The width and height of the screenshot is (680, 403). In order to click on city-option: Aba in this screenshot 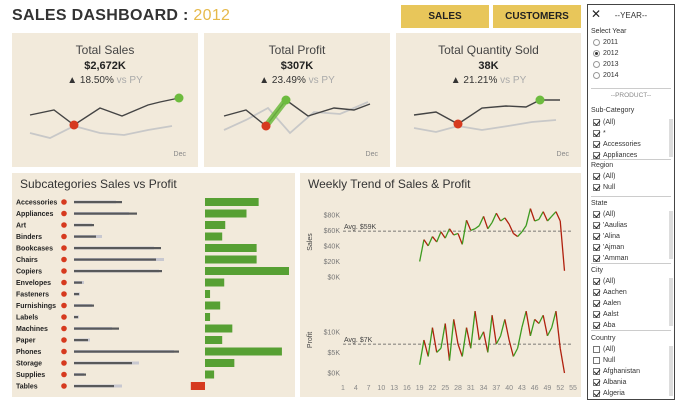, I will do `click(604, 325)`.